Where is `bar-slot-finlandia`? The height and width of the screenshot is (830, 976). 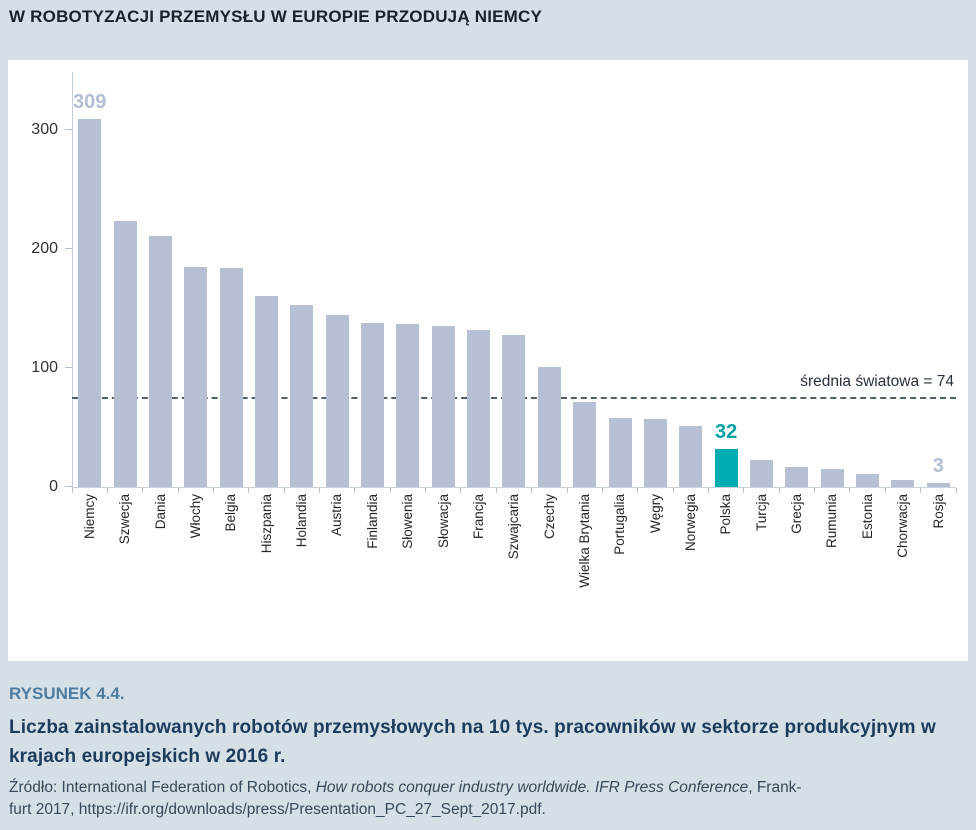
bar-slot-finlandia is located at coordinates (372, 405).